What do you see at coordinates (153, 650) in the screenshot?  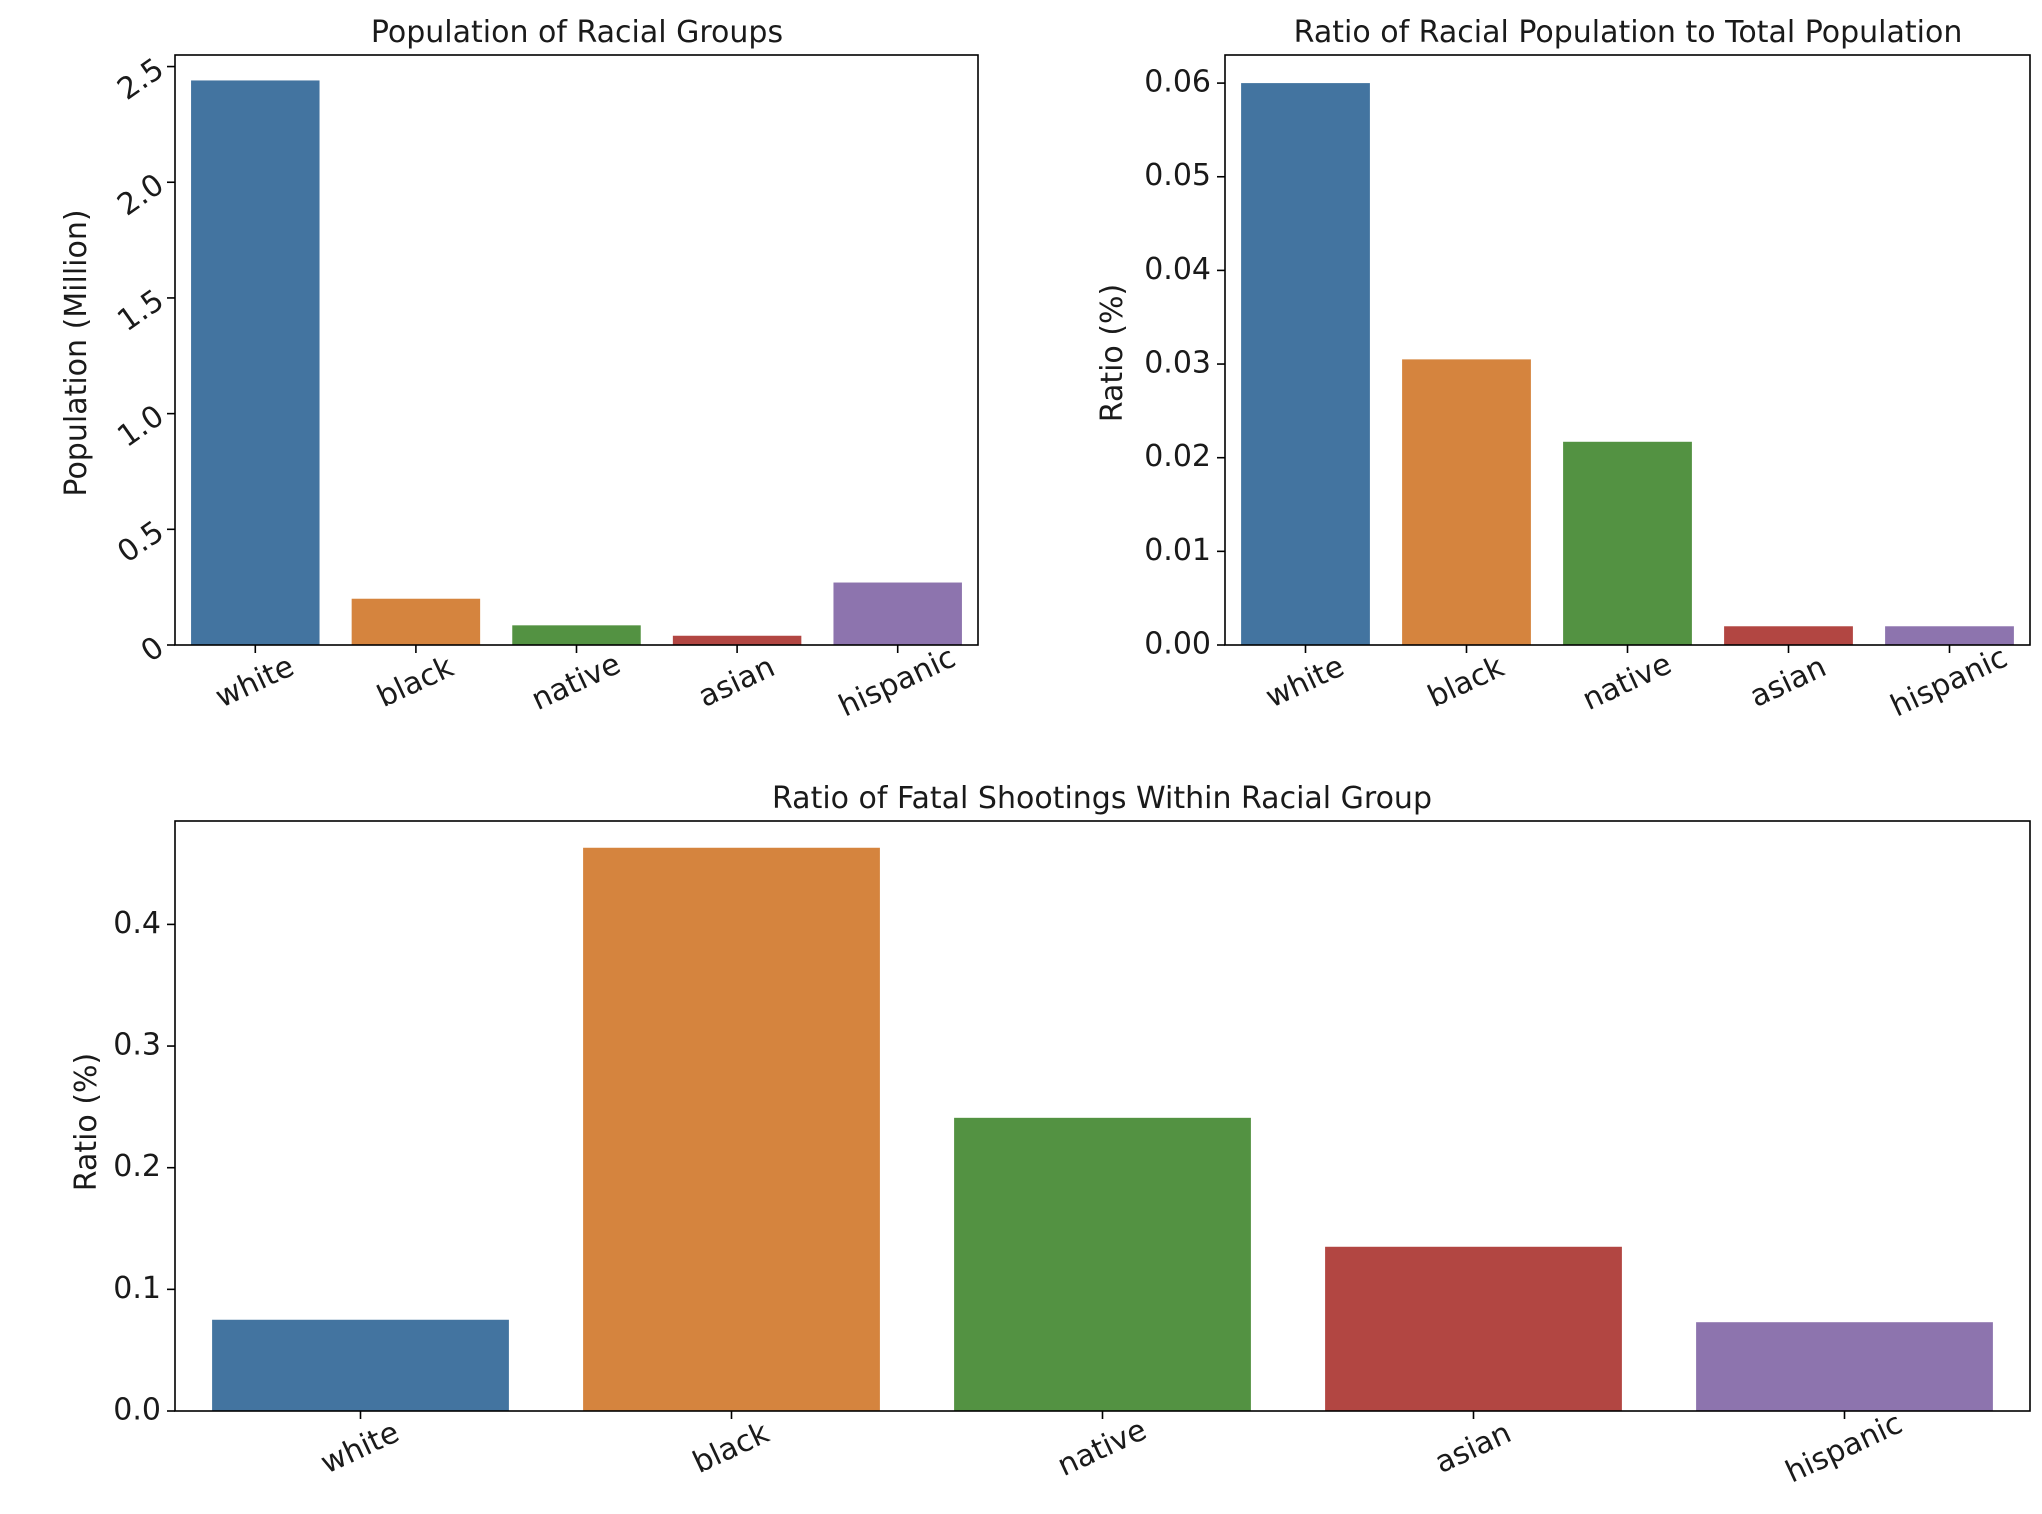 I see `y-tick-label: 0` at bounding box center [153, 650].